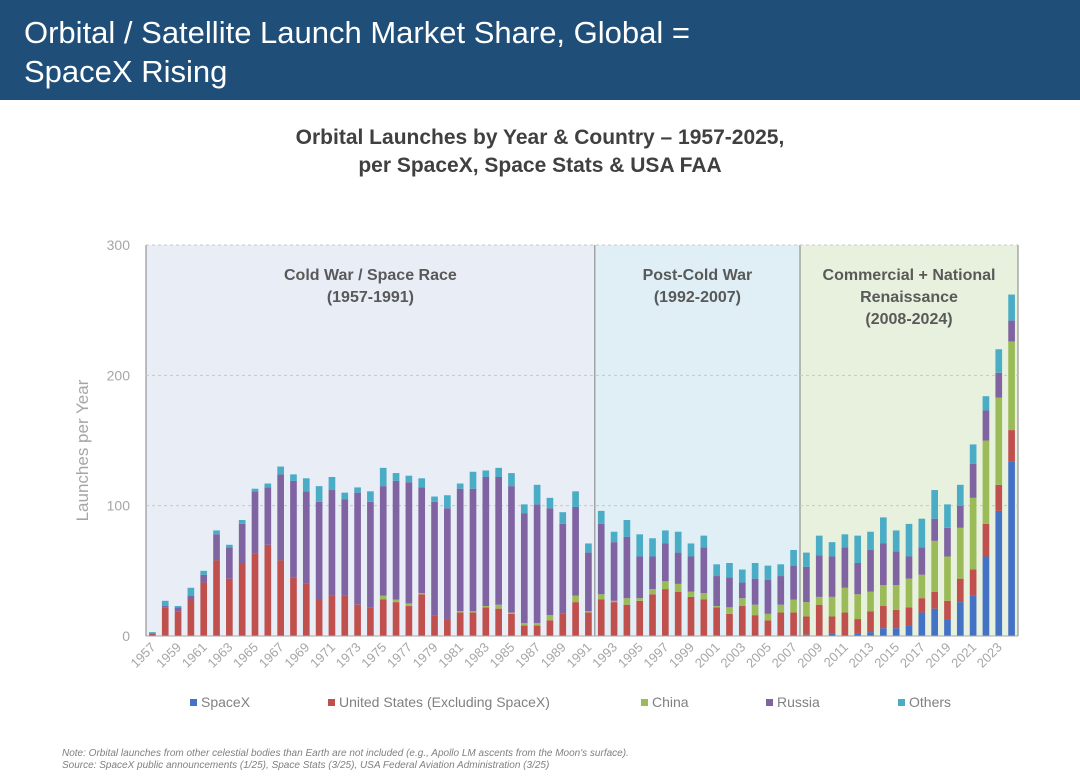 This screenshot has width=1080, height=778. Describe the element at coordinates (704, 541) in the screenshot. I see `bar-2000-others` at that location.